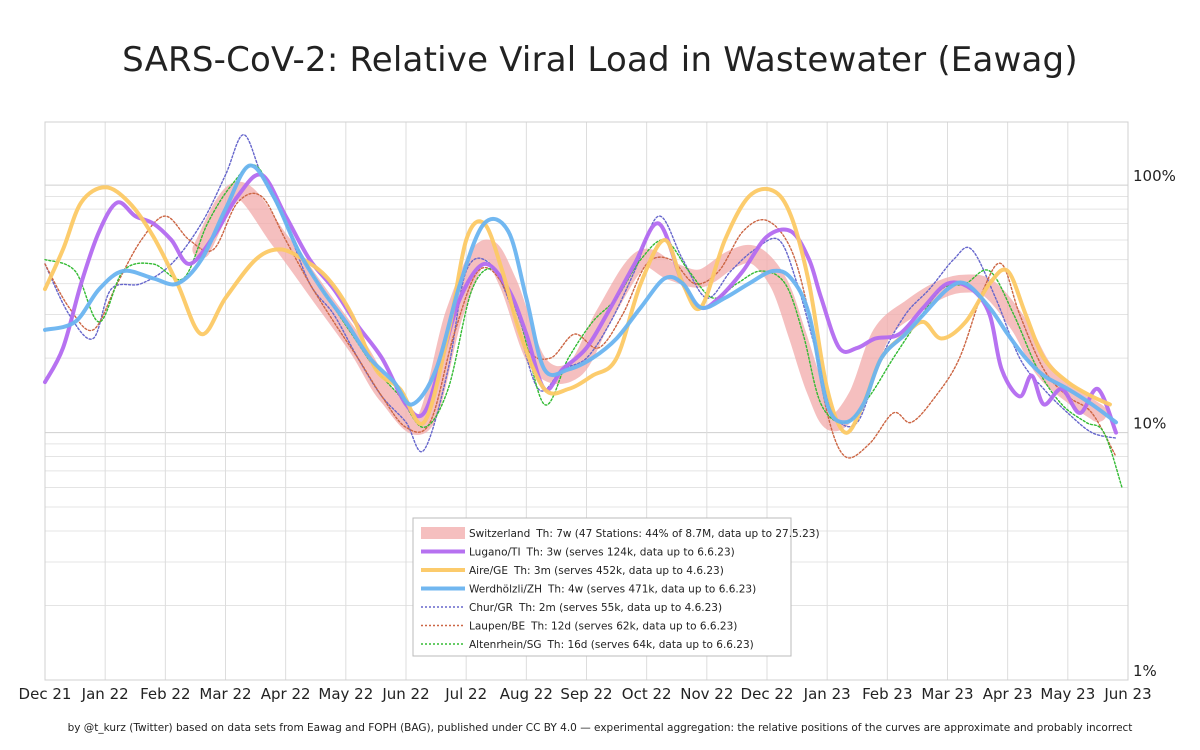 This screenshot has height=750, width=1200. I want to click on legend-box, so click(602, 587).